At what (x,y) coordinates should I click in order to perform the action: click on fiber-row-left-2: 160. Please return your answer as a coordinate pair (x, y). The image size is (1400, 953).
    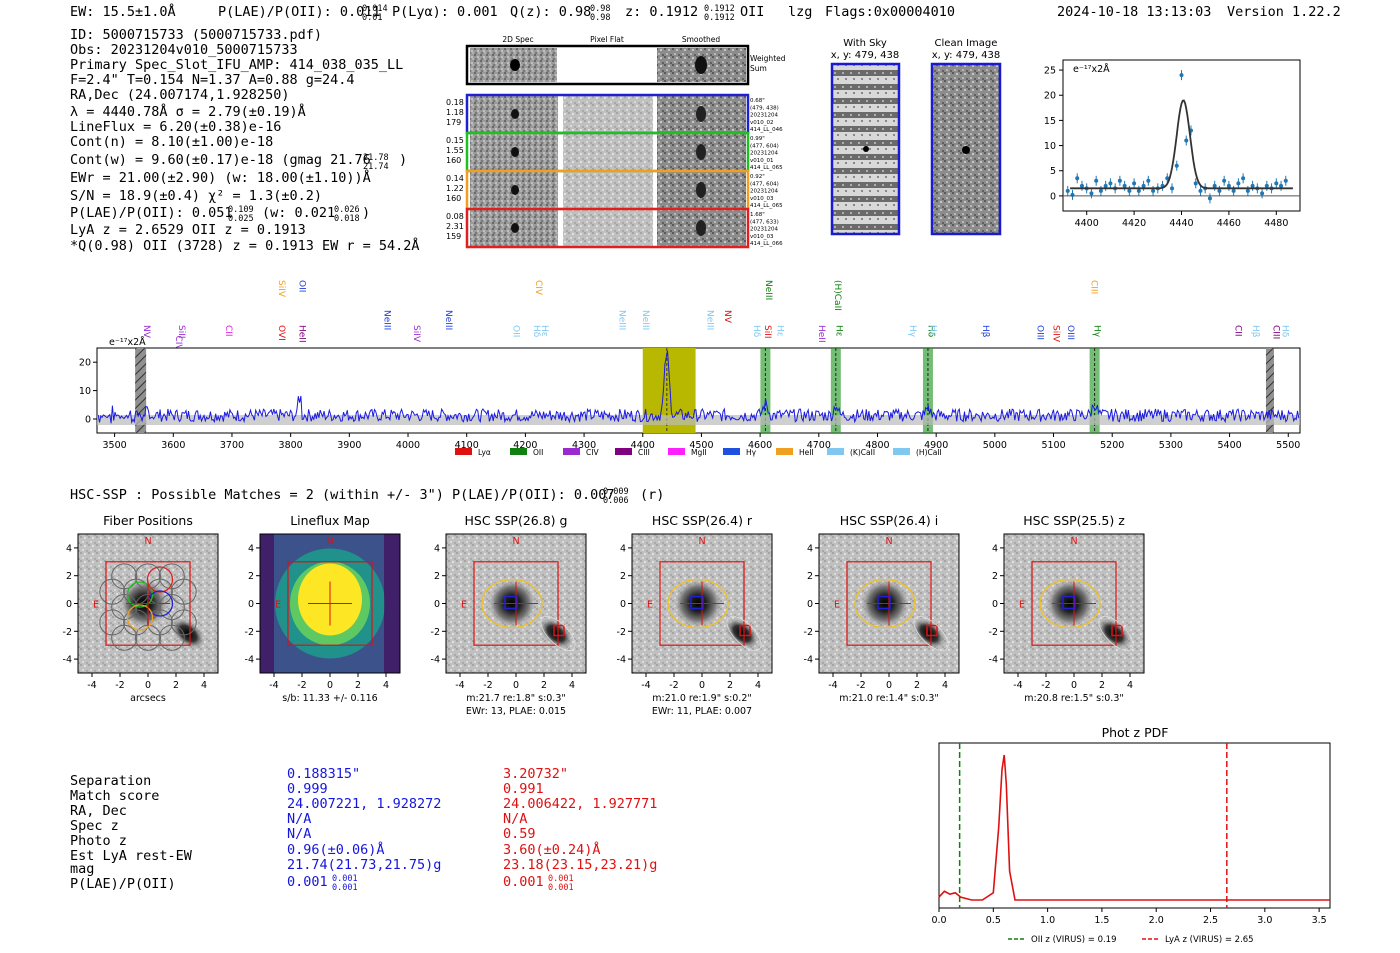
    Looking at the image, I should click on (453, 198).